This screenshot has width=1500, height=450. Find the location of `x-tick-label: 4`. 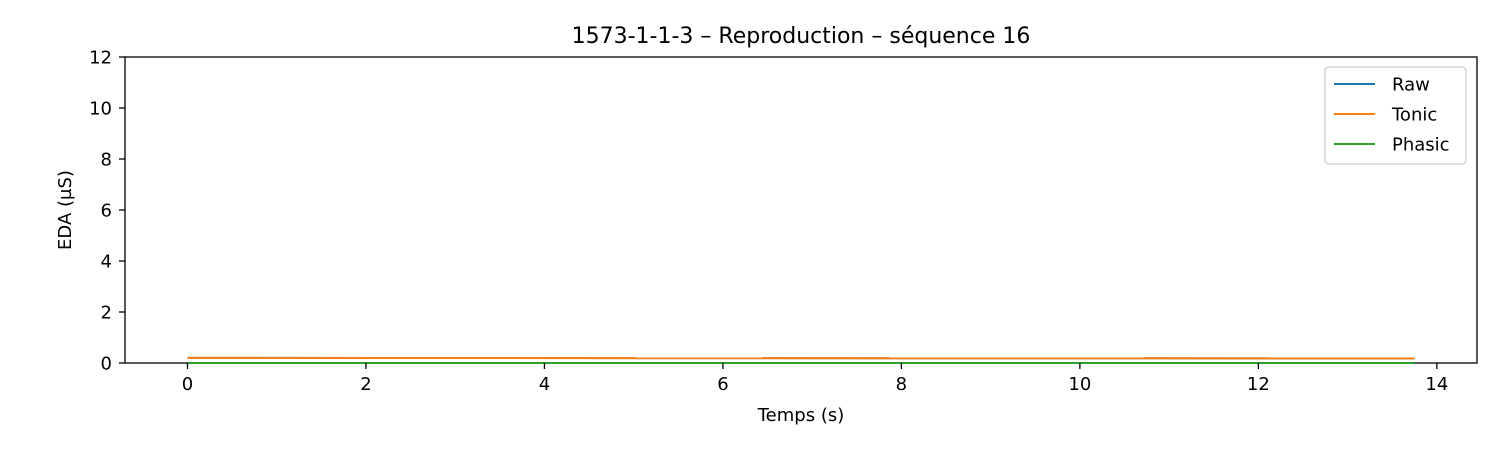

x-tick-label: 4 is located at coordinates (544, 384).